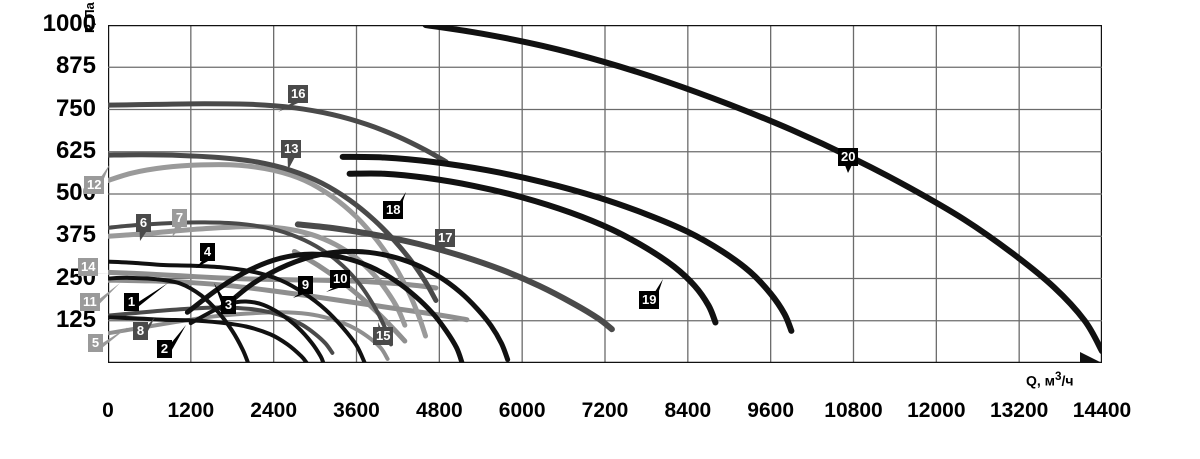  Describe the element at coordinates (164, 349) in the screenshot. I see `curve-label-2: 2` at that location.